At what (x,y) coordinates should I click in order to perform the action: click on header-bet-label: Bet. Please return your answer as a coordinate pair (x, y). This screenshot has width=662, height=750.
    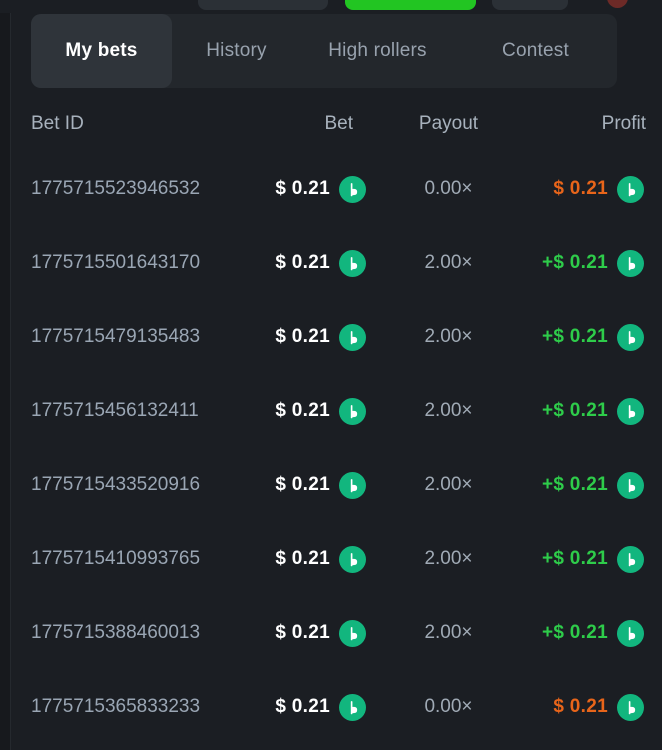
    Looking at the image, I should click on (338, 123).